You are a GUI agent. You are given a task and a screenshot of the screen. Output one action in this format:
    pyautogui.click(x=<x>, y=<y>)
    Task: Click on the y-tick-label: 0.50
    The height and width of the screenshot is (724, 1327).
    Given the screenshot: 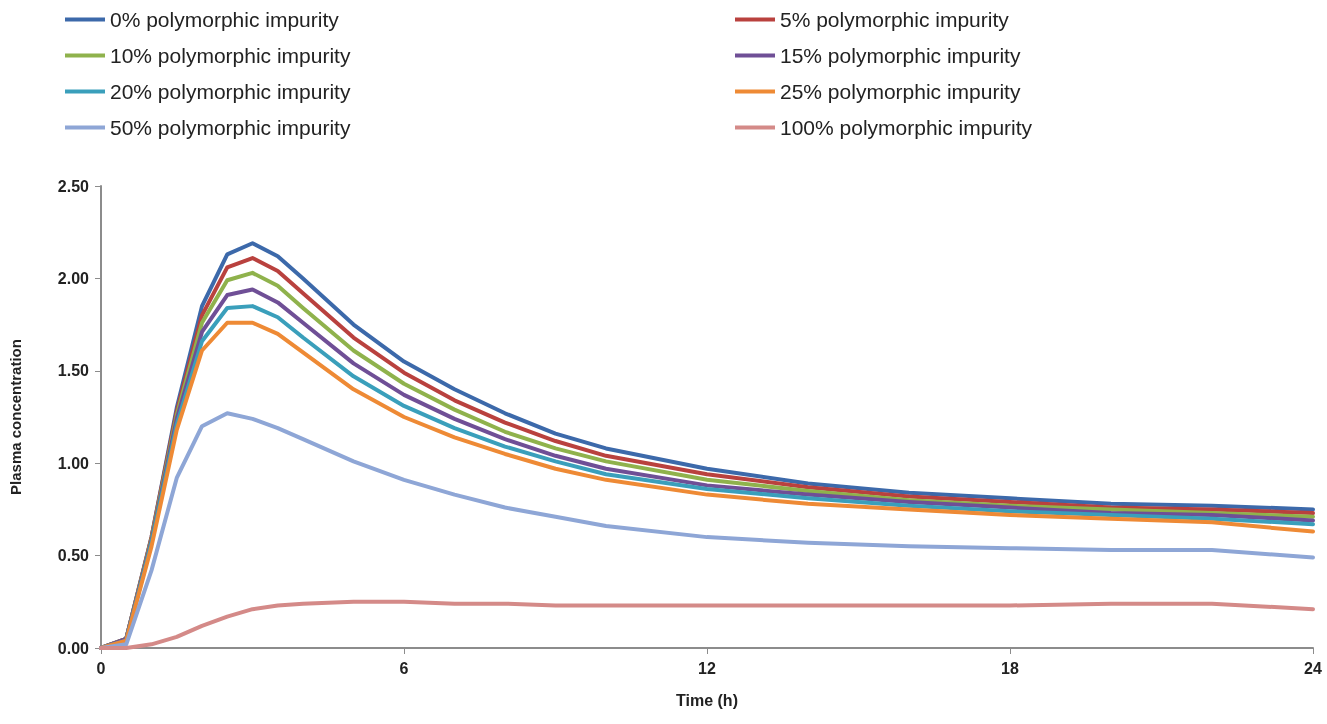 What is the action you would take?
    pyautogui.click(x=73, y=556)
    